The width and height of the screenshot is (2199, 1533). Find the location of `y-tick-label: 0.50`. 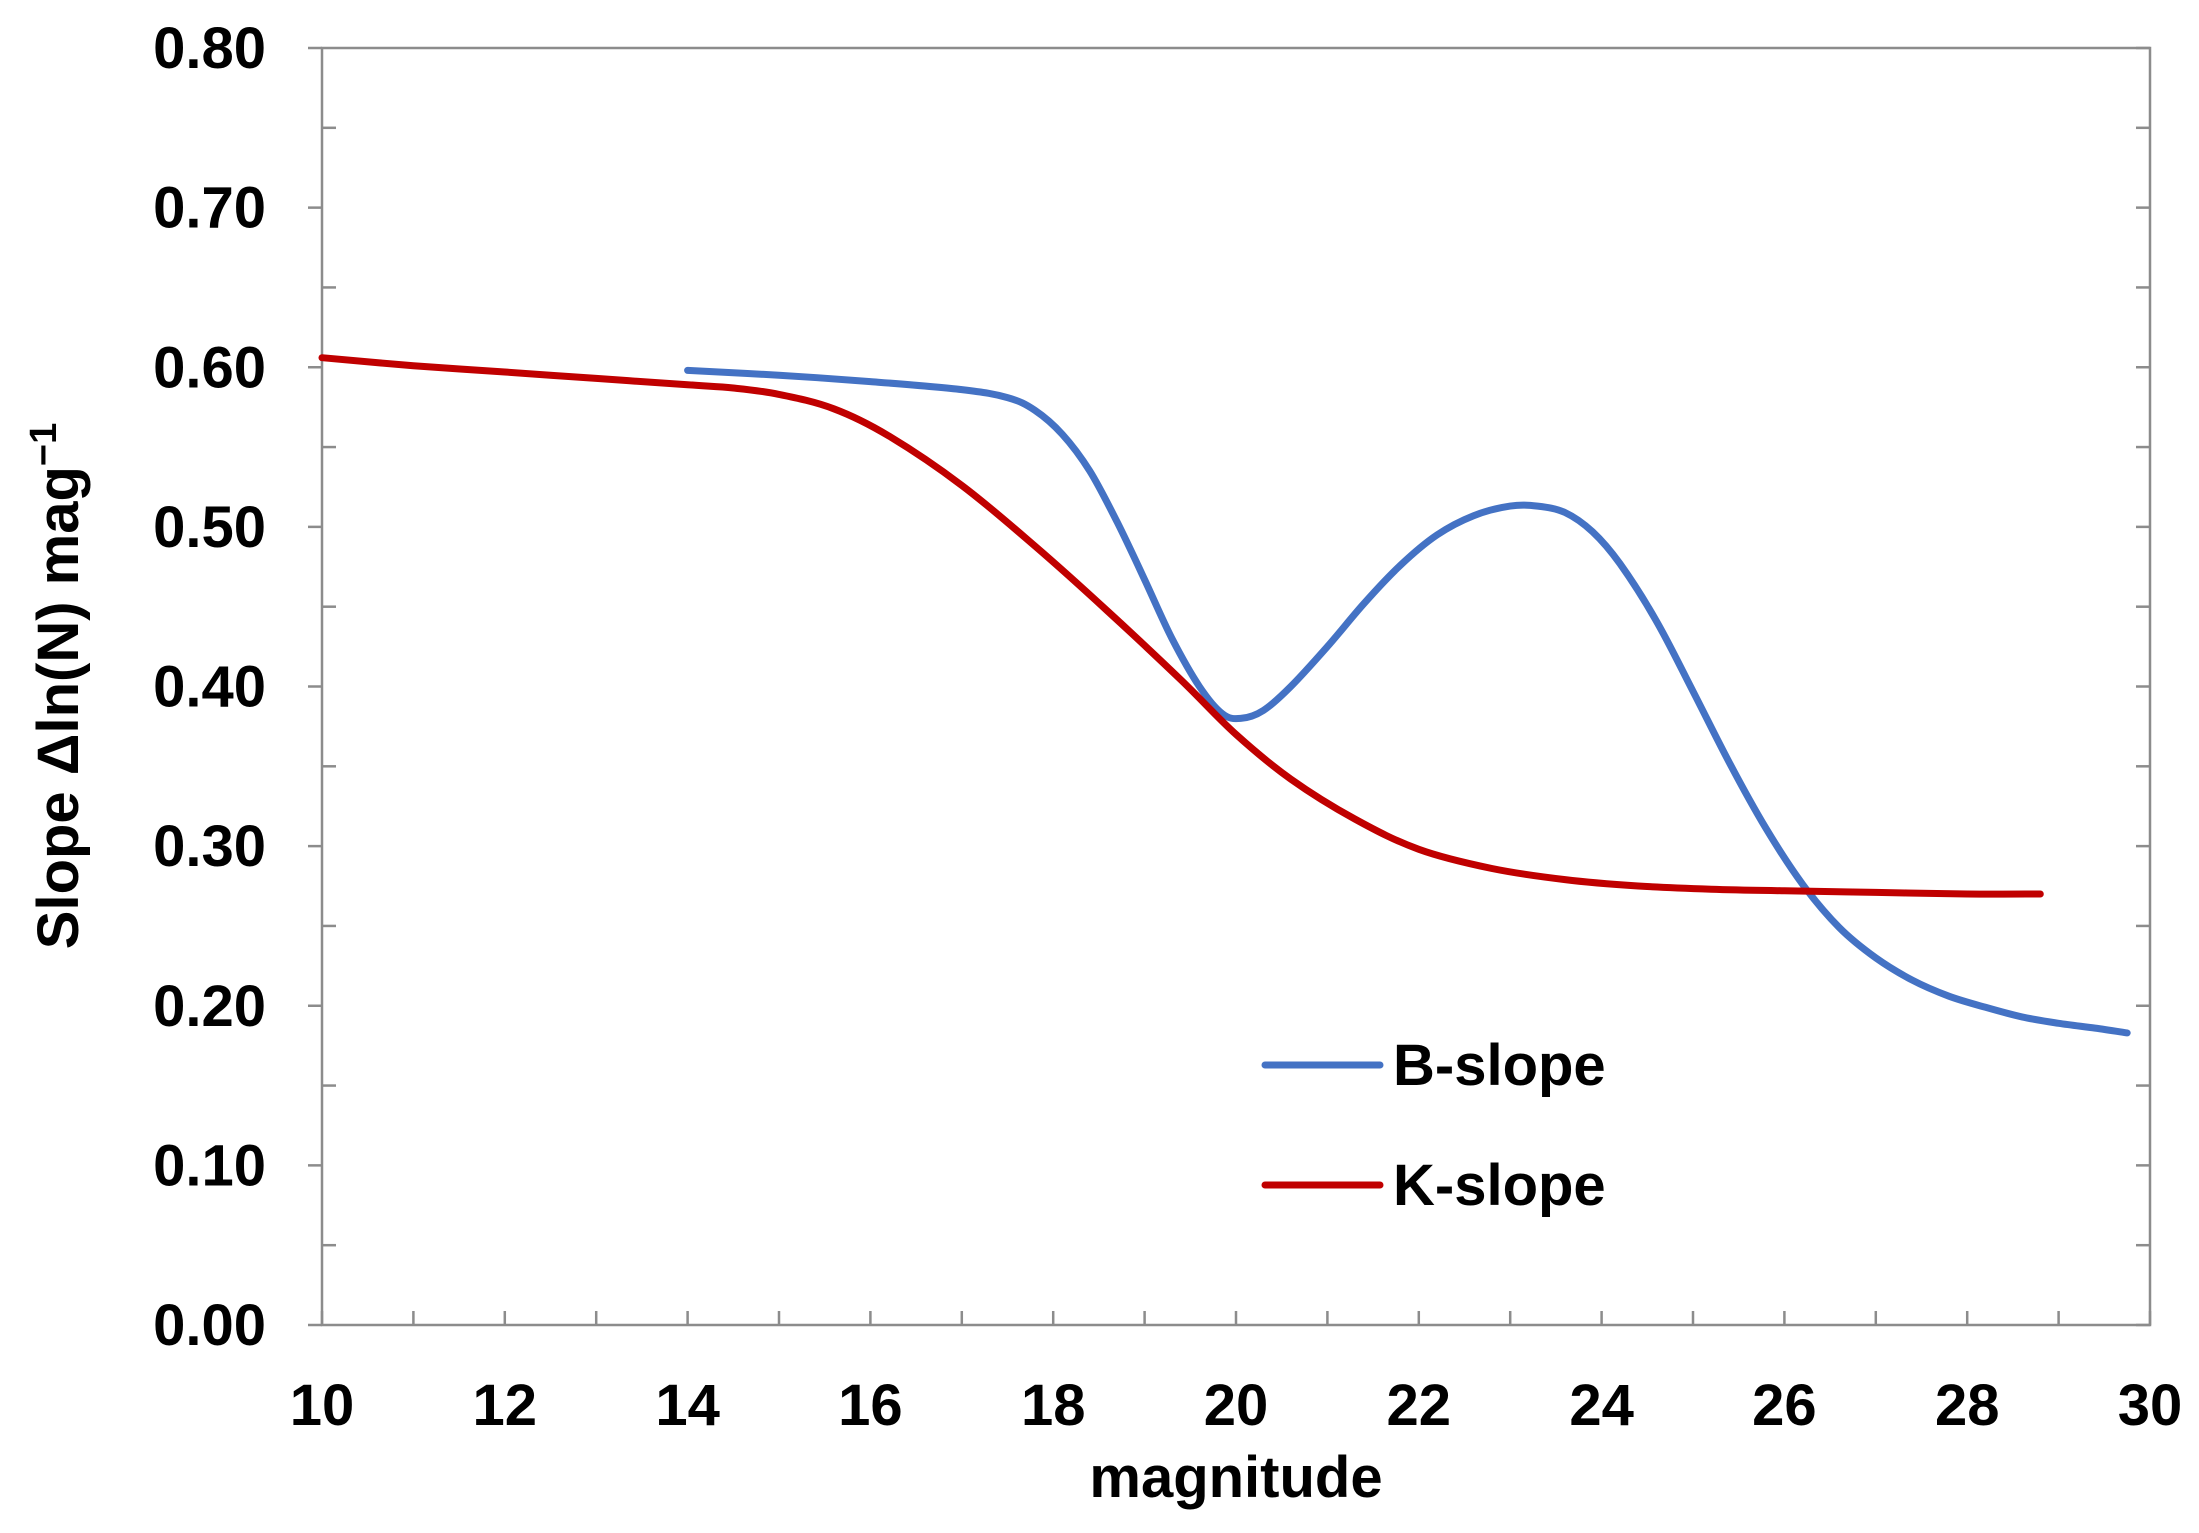

y-tick-label: 0.50 is located at coordinates (209, 527).